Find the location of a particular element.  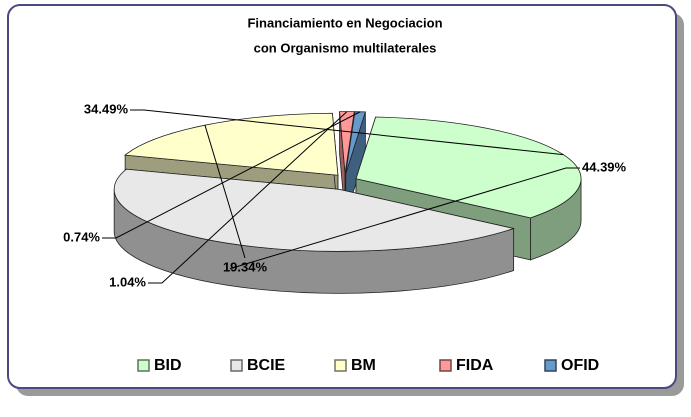

data-label: 34.49% is located at coordinates (106, 108).